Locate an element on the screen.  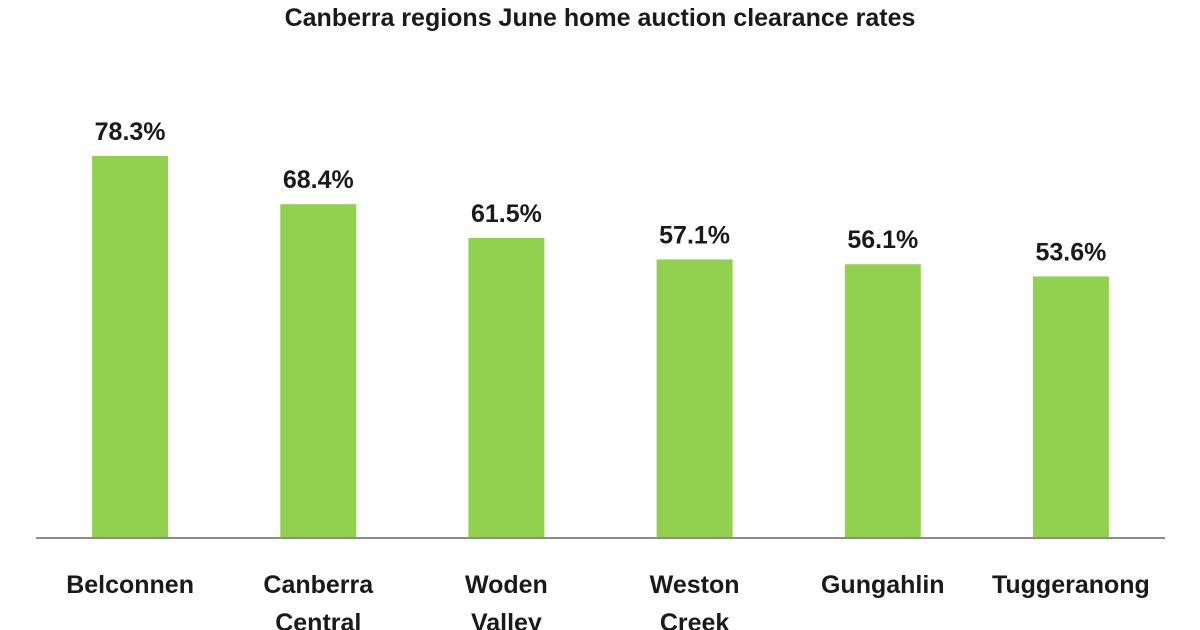
data-label: 57.1% is located at coordinates (694, 235).